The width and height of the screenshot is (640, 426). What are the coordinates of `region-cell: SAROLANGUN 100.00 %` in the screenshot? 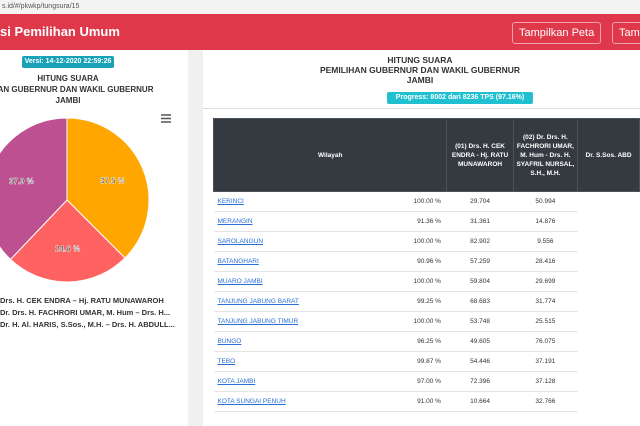 It's located at (330, 241).